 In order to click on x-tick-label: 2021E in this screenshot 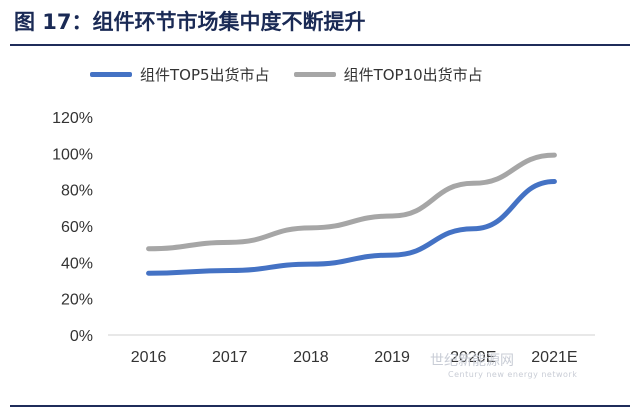, I will do `click(554, 357)`.